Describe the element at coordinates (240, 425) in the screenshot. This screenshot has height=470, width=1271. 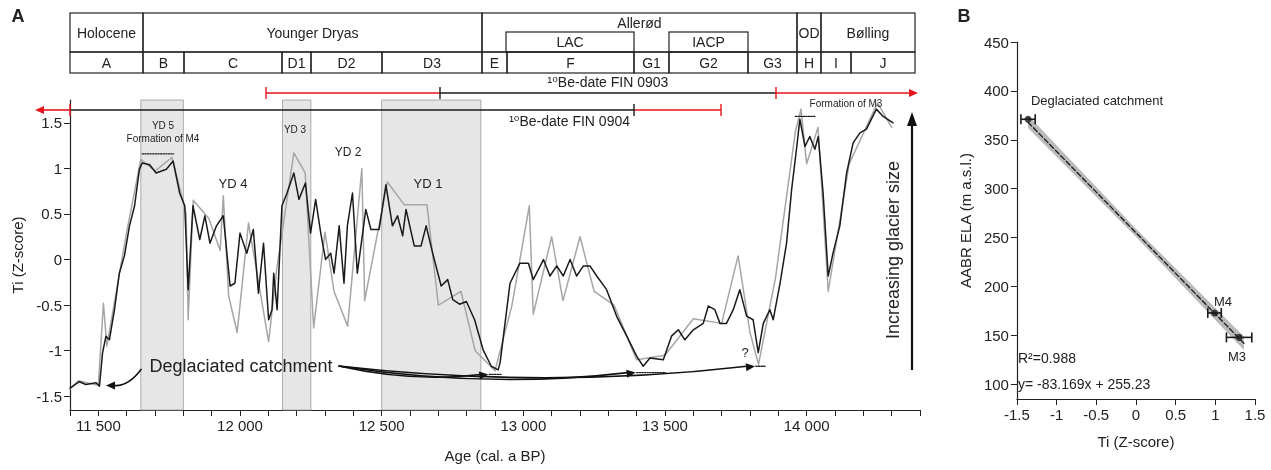
I see `x-tick-label: 12 000` at that location.